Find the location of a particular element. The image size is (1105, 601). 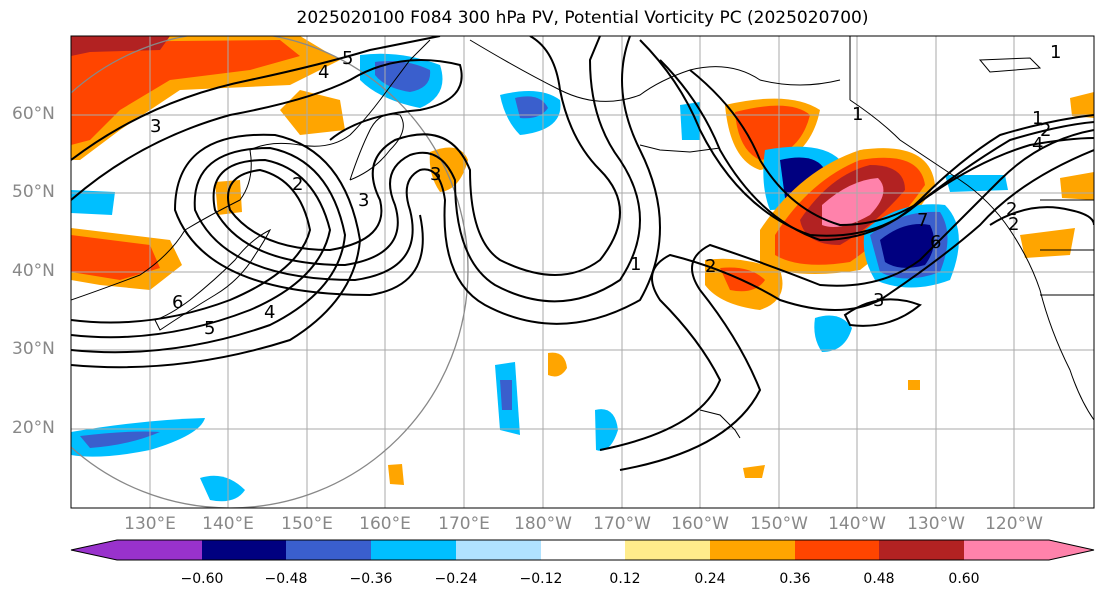

lon-label: 170°E is located at coordinates (464, 524).